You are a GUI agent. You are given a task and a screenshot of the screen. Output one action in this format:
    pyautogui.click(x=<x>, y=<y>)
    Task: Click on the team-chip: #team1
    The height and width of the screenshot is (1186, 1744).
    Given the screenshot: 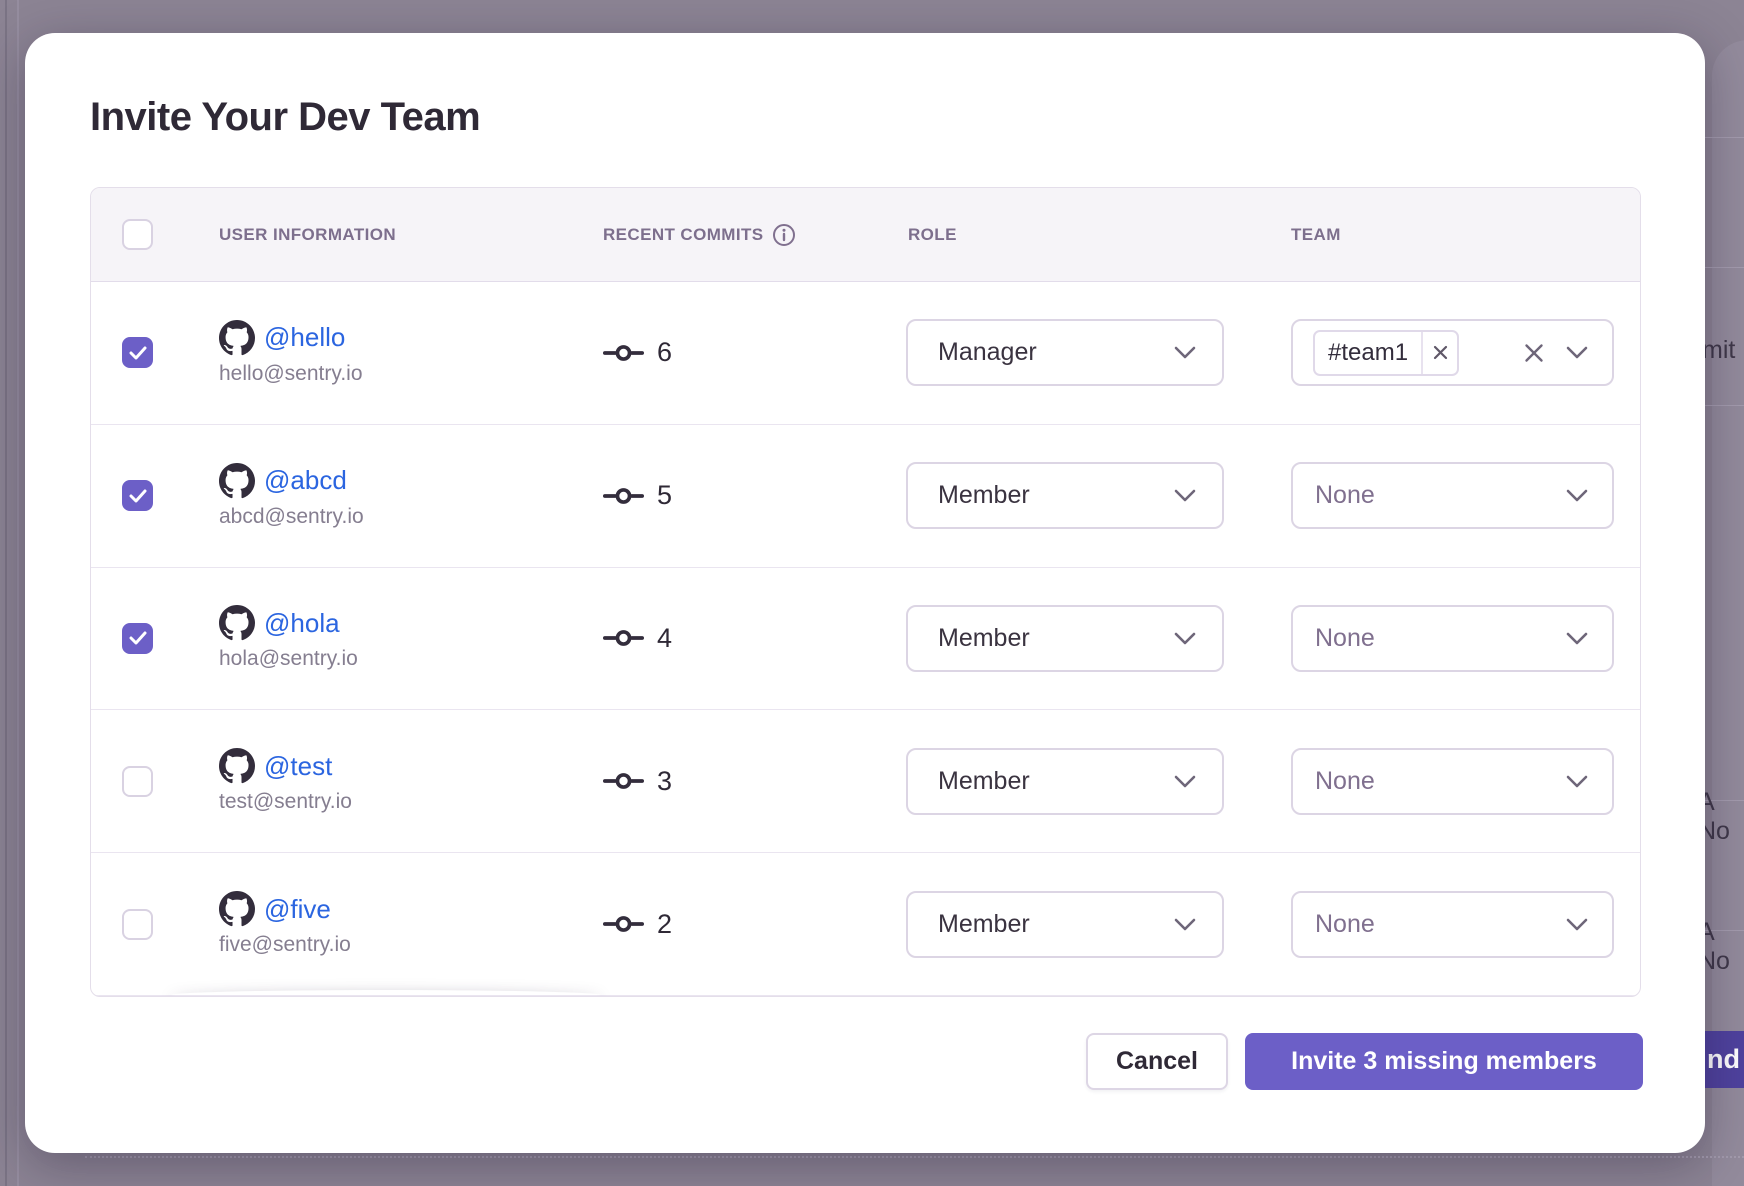 What is the action you would take?
    pyautogui.click(x=1386, y=352)
    